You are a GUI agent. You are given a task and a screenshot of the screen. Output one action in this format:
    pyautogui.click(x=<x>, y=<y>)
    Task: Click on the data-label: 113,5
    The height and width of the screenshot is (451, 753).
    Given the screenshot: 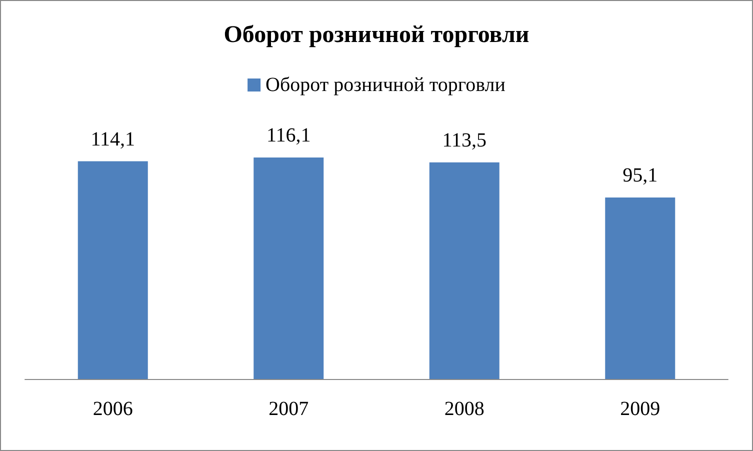 What is the action you would take?
    pyautogui.click(x=464, y=140)
    